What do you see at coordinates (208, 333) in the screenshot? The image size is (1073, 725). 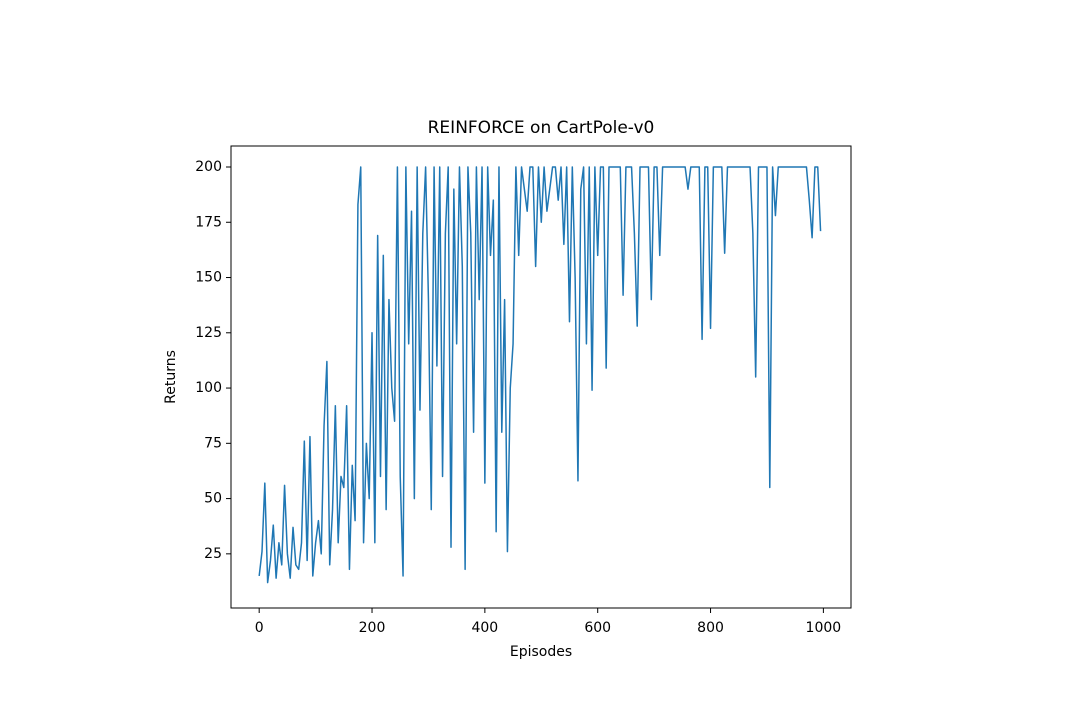 I see `y-tick-label: 125` at bounding box center [208, 333].